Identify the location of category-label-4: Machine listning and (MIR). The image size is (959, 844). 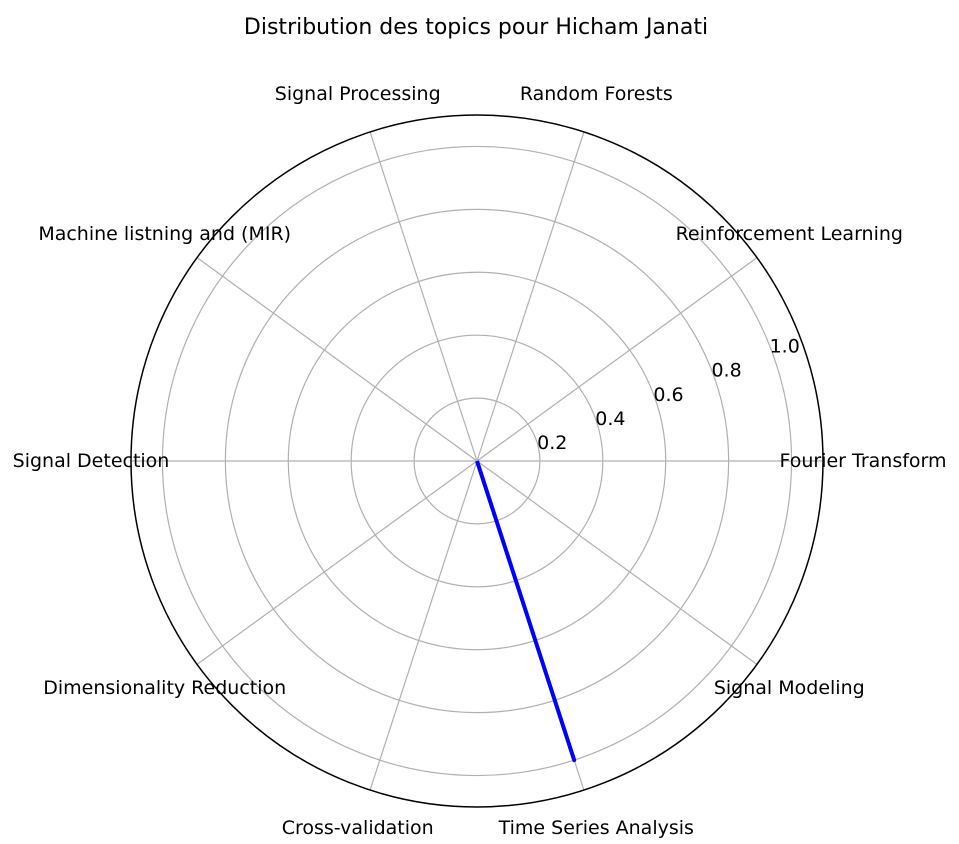
(164, 234).